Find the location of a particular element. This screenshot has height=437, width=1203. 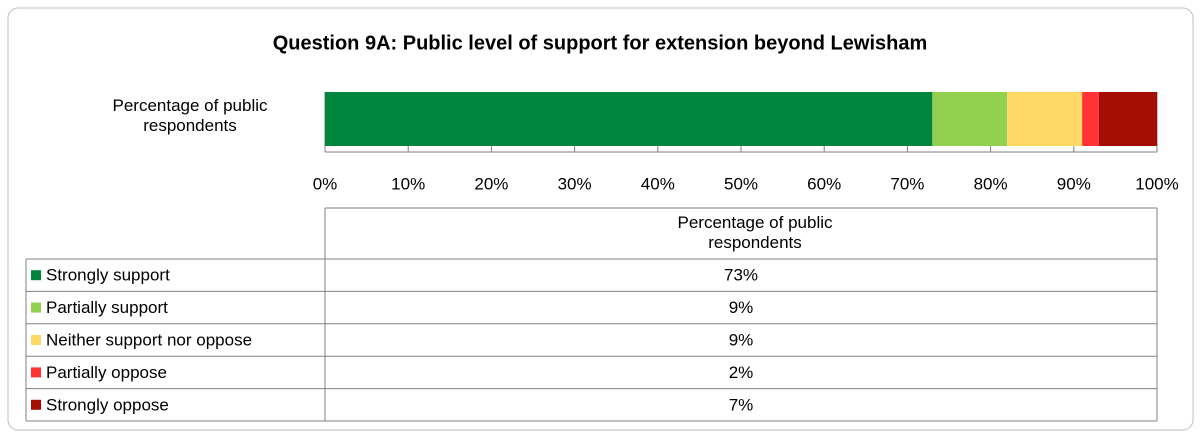

x-tick-label: 0% is located at coordinates (325, 183).